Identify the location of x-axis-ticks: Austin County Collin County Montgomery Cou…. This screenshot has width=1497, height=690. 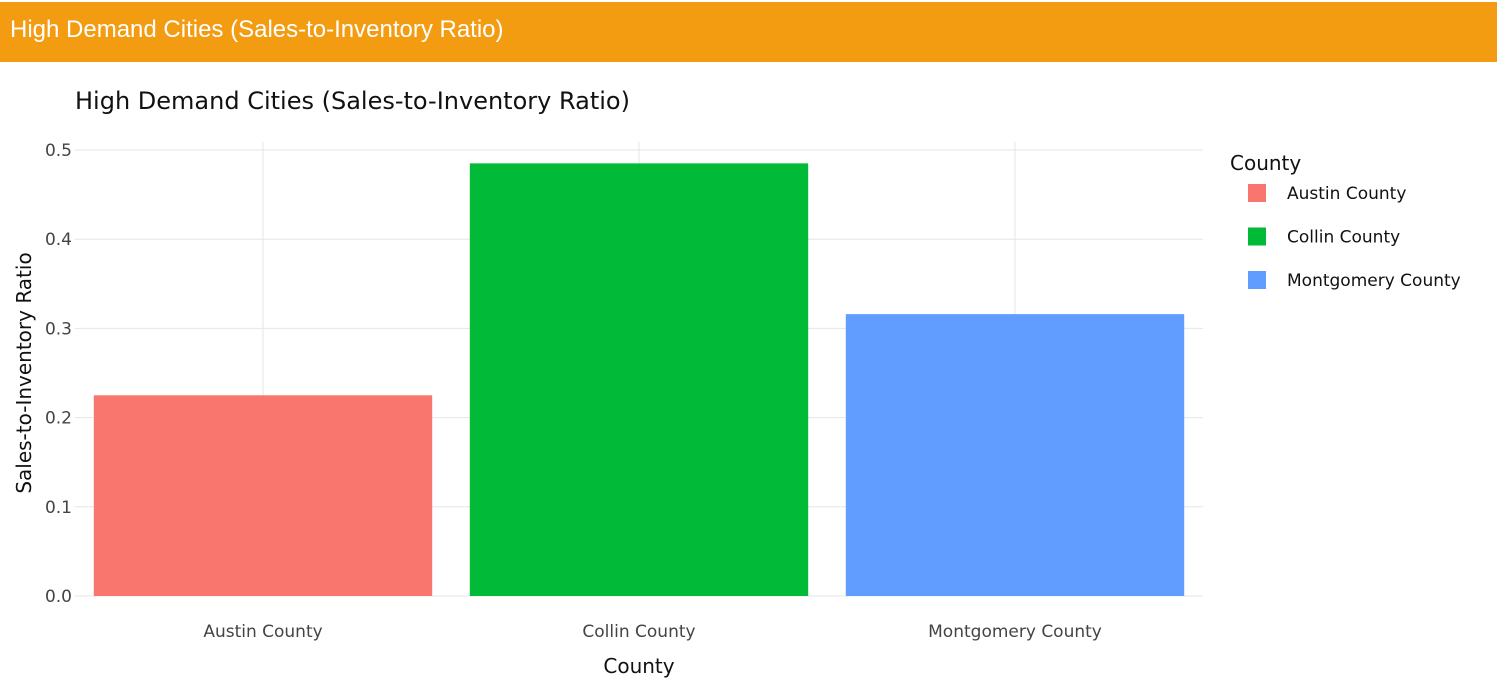
(652, 632).